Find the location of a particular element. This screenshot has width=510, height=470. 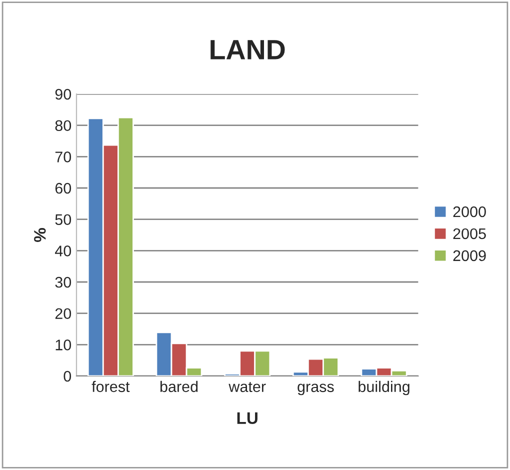

x-tick-label: bared is located at coordinates (179, 386).